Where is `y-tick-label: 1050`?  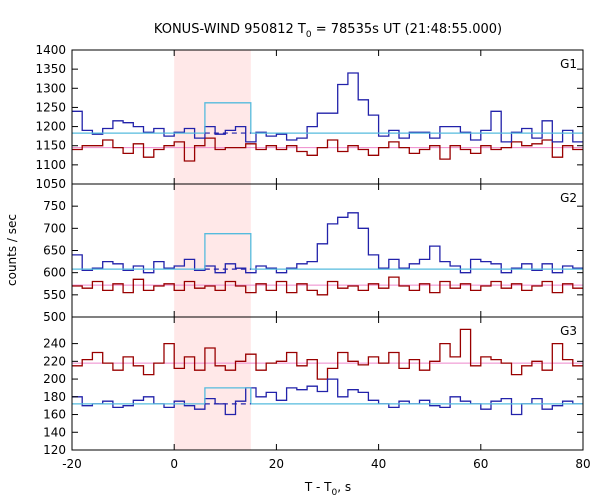
y-tick-label: 1050 is located at coordinates (50, 184).